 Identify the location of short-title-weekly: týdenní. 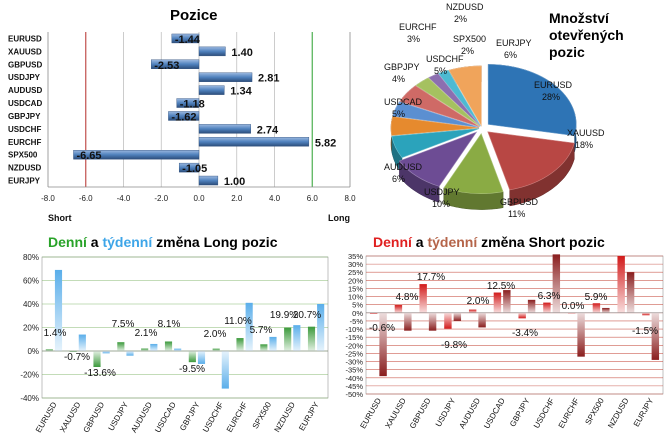
(452, 242).